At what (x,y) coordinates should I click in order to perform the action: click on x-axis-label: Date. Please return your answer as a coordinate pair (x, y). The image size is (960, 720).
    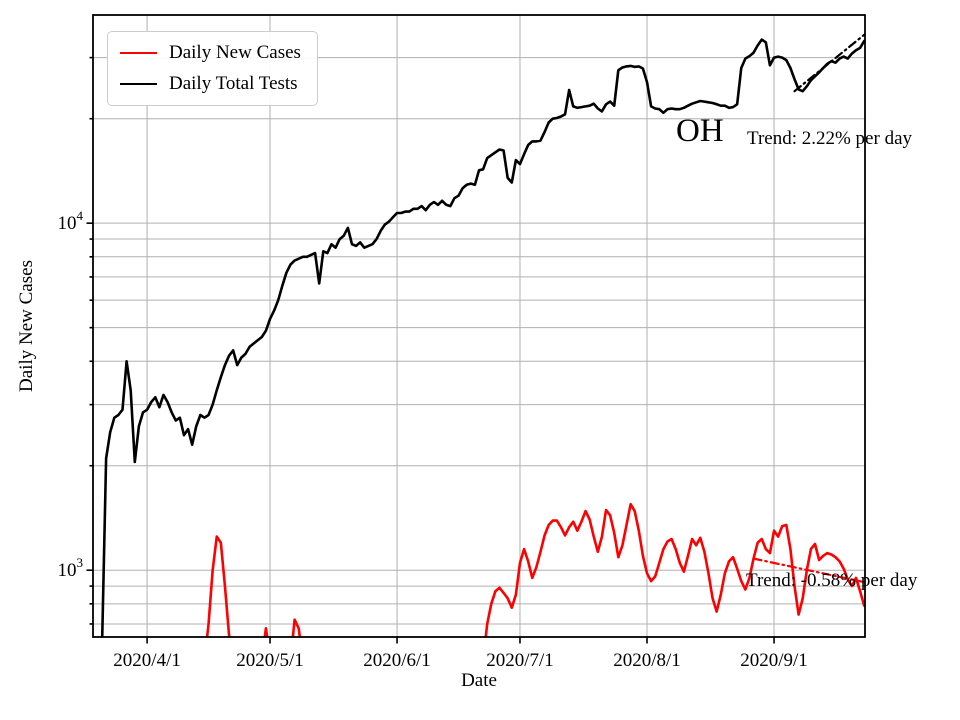
    Looking at the image, I should click on (479, 680).